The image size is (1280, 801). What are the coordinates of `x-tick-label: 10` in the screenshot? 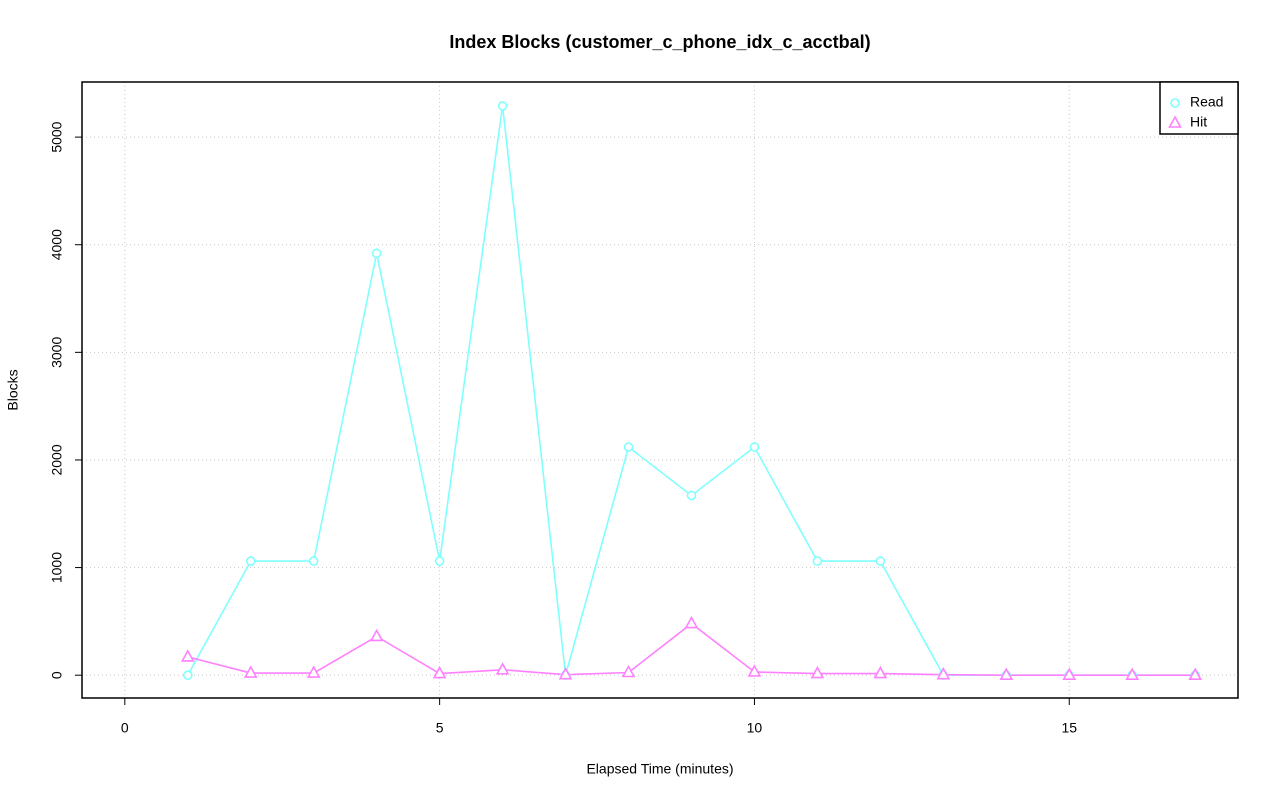 It's located at (755, 728).